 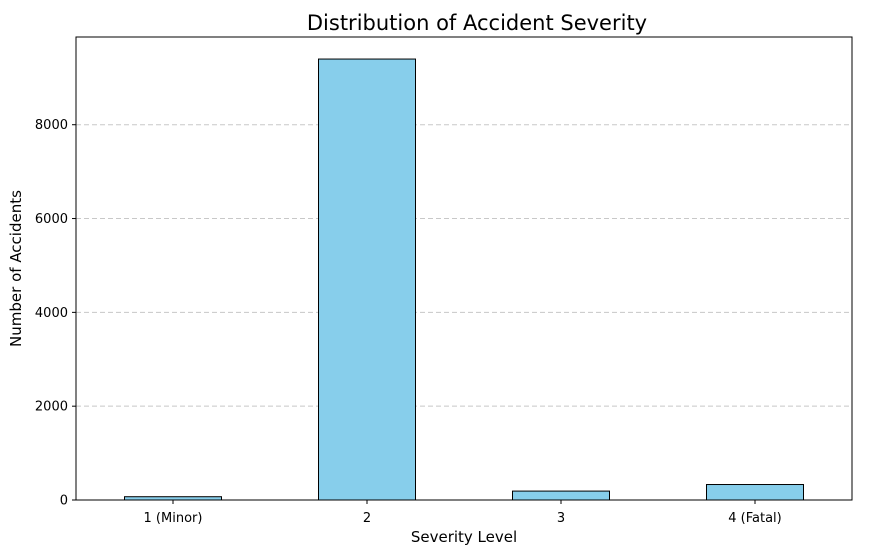 What do you see at coordinates (477, 23) in the screenshot?
I see `chart-title: Distribution of Accident Severity` at bounding box center [477, 23].